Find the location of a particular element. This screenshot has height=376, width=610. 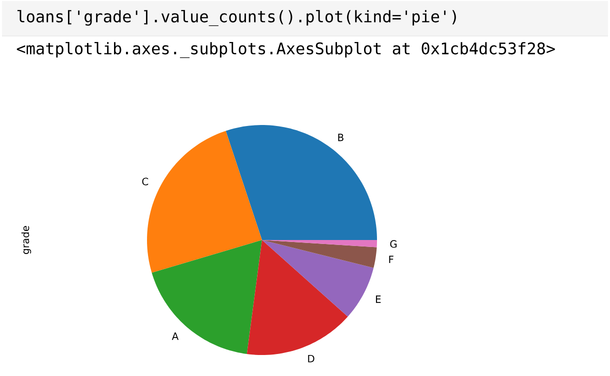

slice-label: C is located at coordinates (145, 182).